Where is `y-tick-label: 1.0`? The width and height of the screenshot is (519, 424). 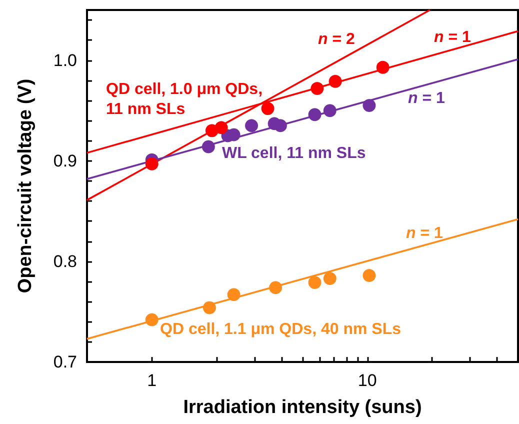 y-tick-label: 1.0 is located at coordinates (65, 60).